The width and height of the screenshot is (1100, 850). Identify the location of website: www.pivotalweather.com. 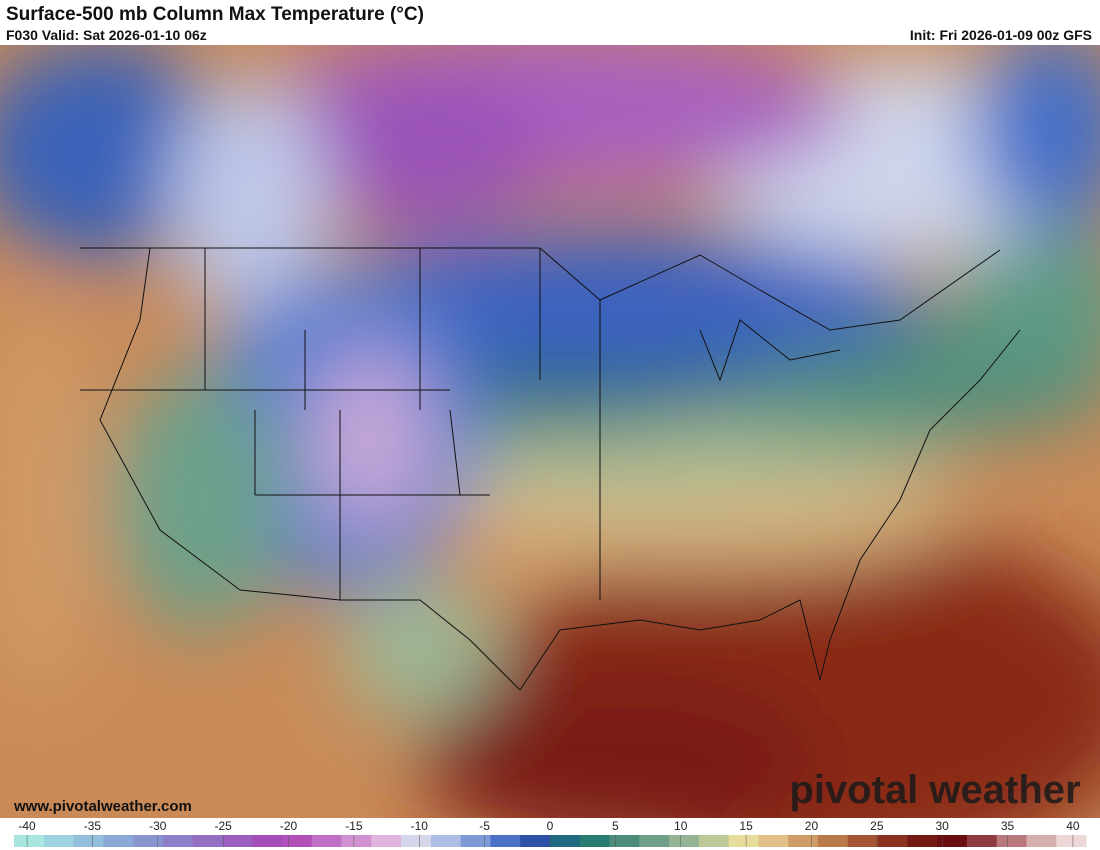
(102, 806).